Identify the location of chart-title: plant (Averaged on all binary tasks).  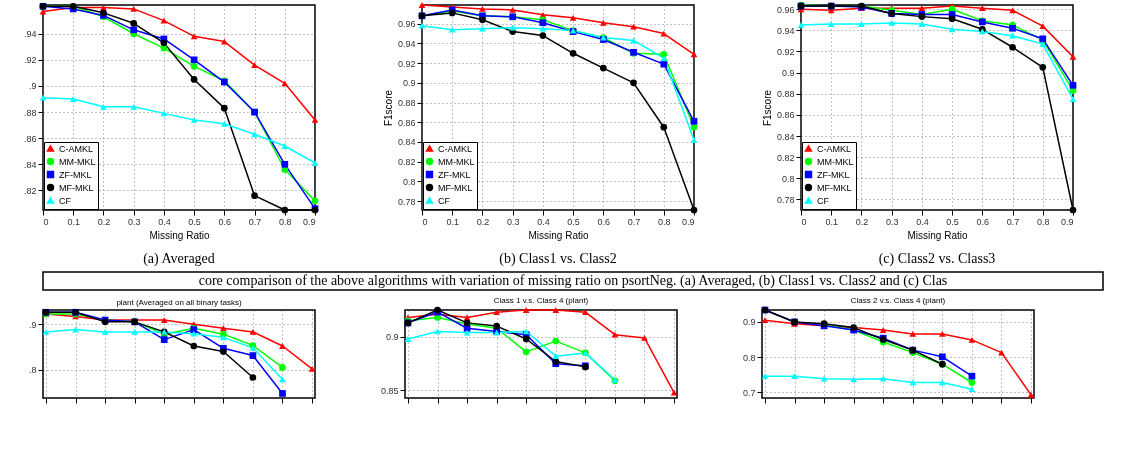
(179, 302).